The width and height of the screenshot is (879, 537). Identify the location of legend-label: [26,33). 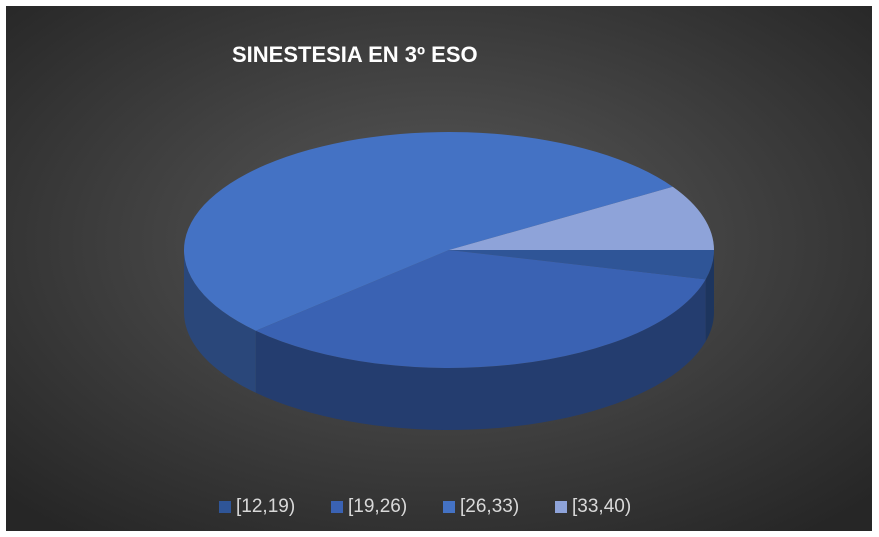
(489, 506).